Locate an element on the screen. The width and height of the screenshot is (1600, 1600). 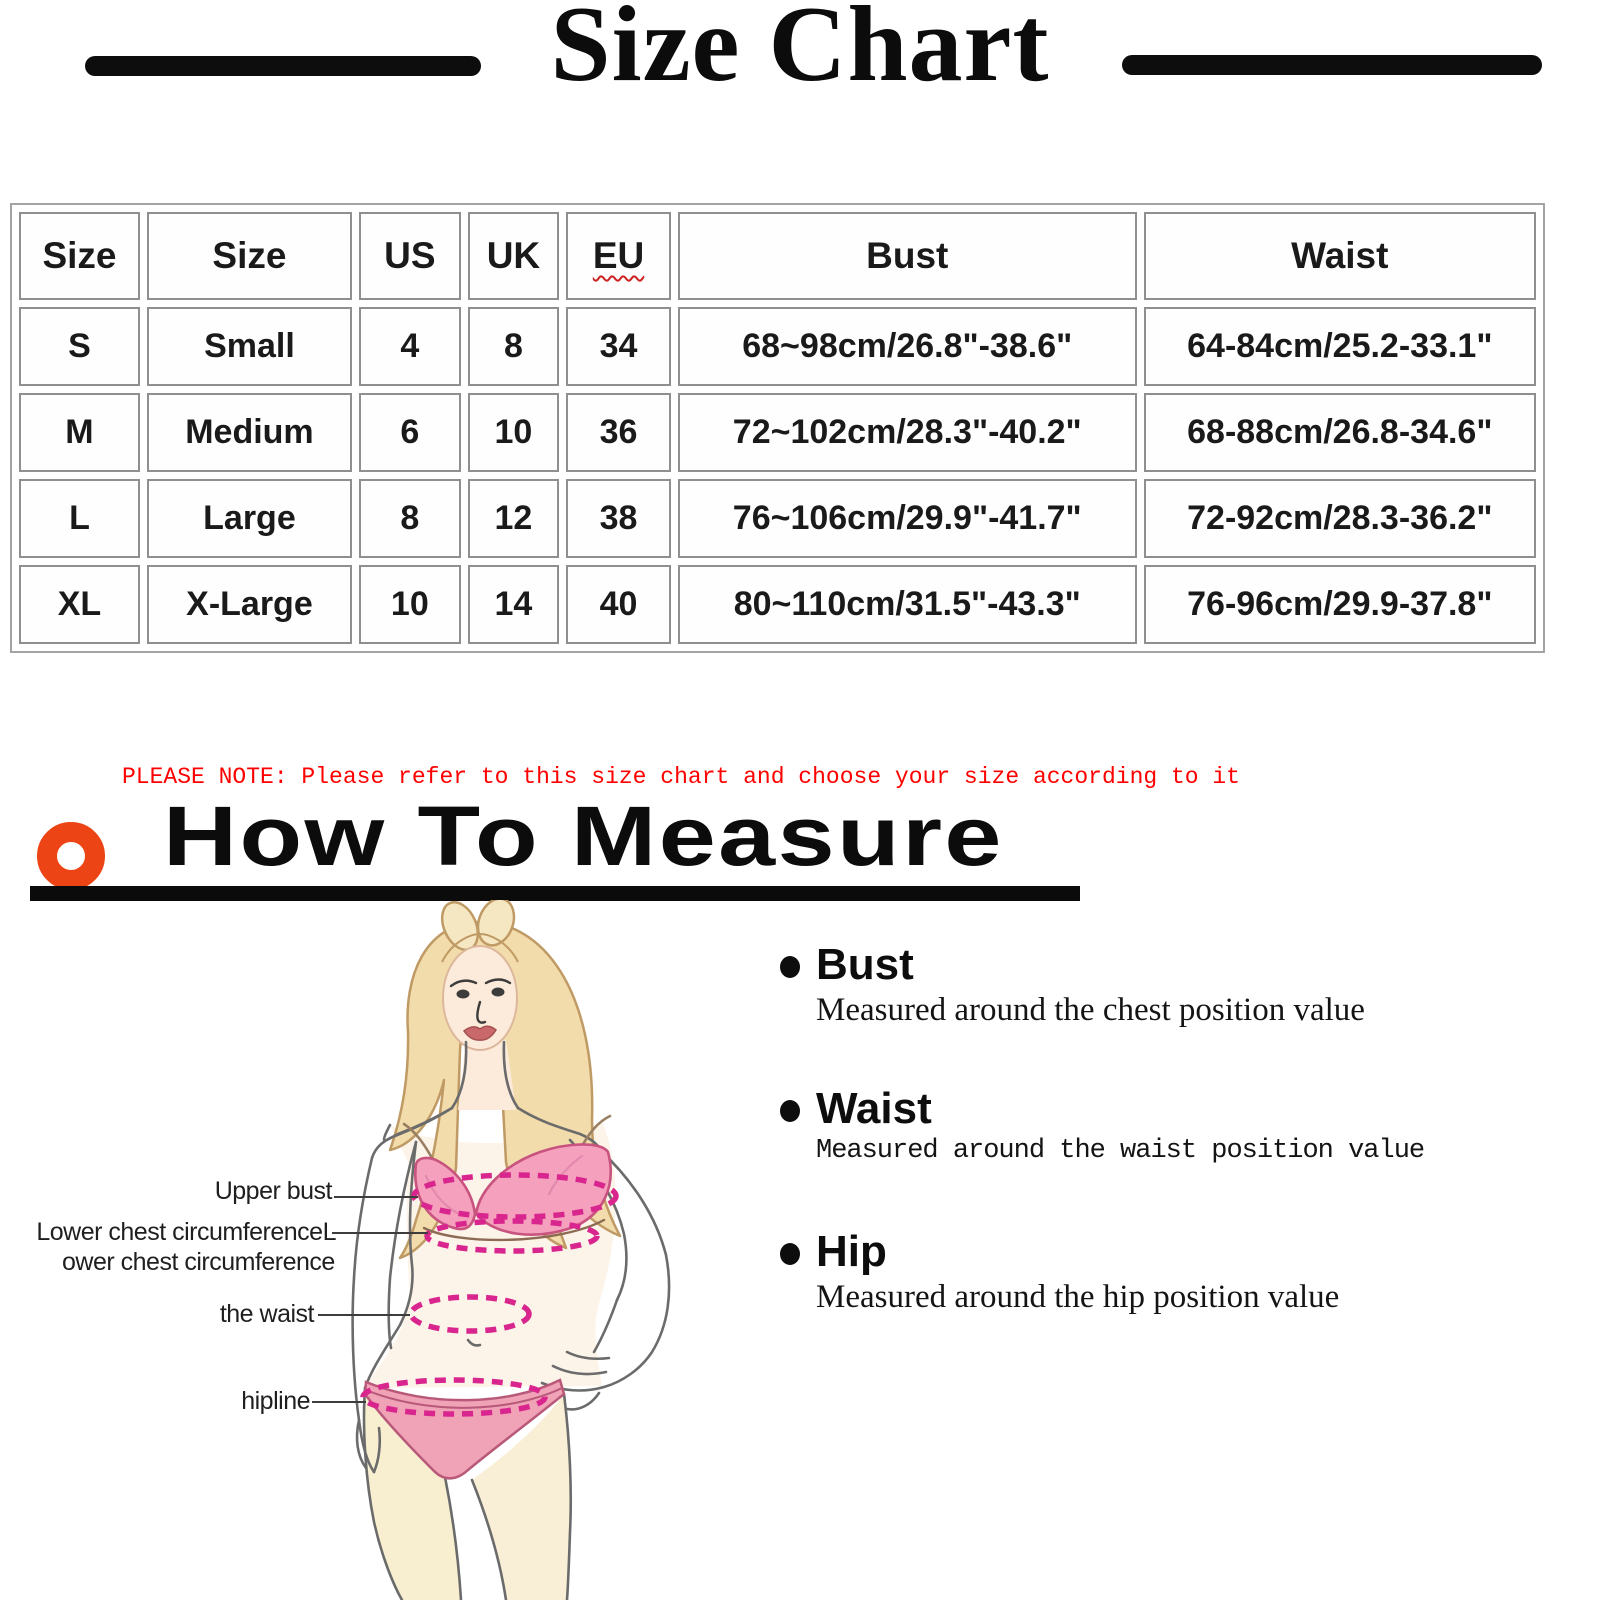
label-connector-hipline is located at coordinates (339, 1402).